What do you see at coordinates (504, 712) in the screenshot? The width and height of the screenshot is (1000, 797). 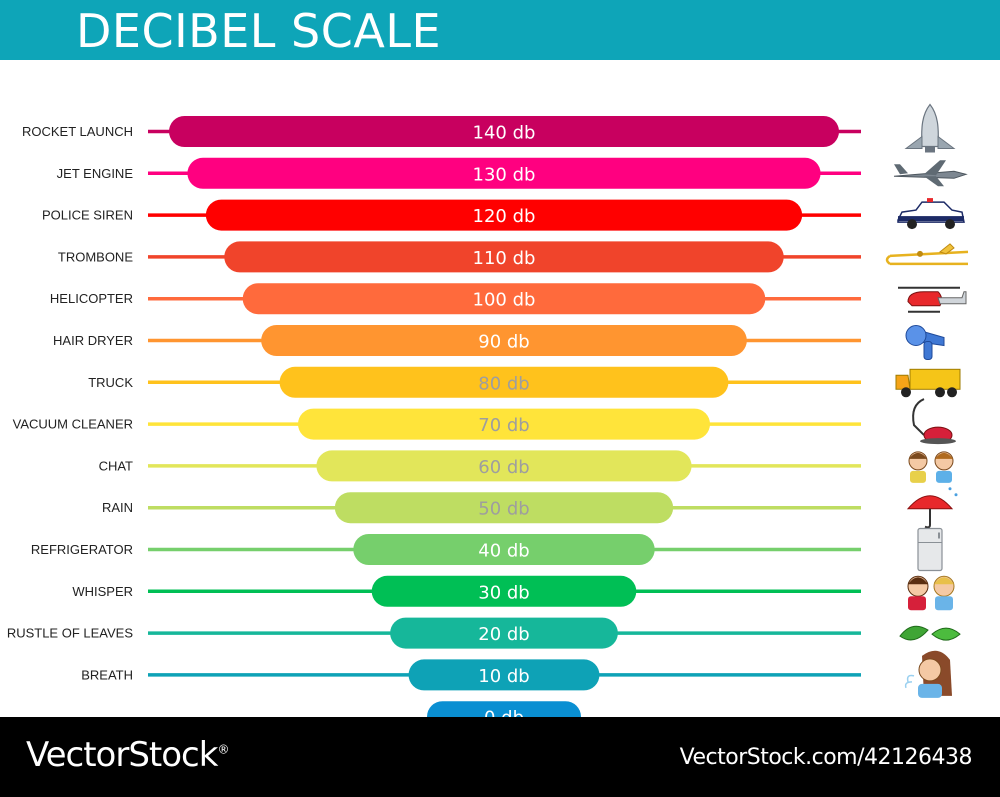 I see `value-label: 0 db` at bounding box center [504, 712].